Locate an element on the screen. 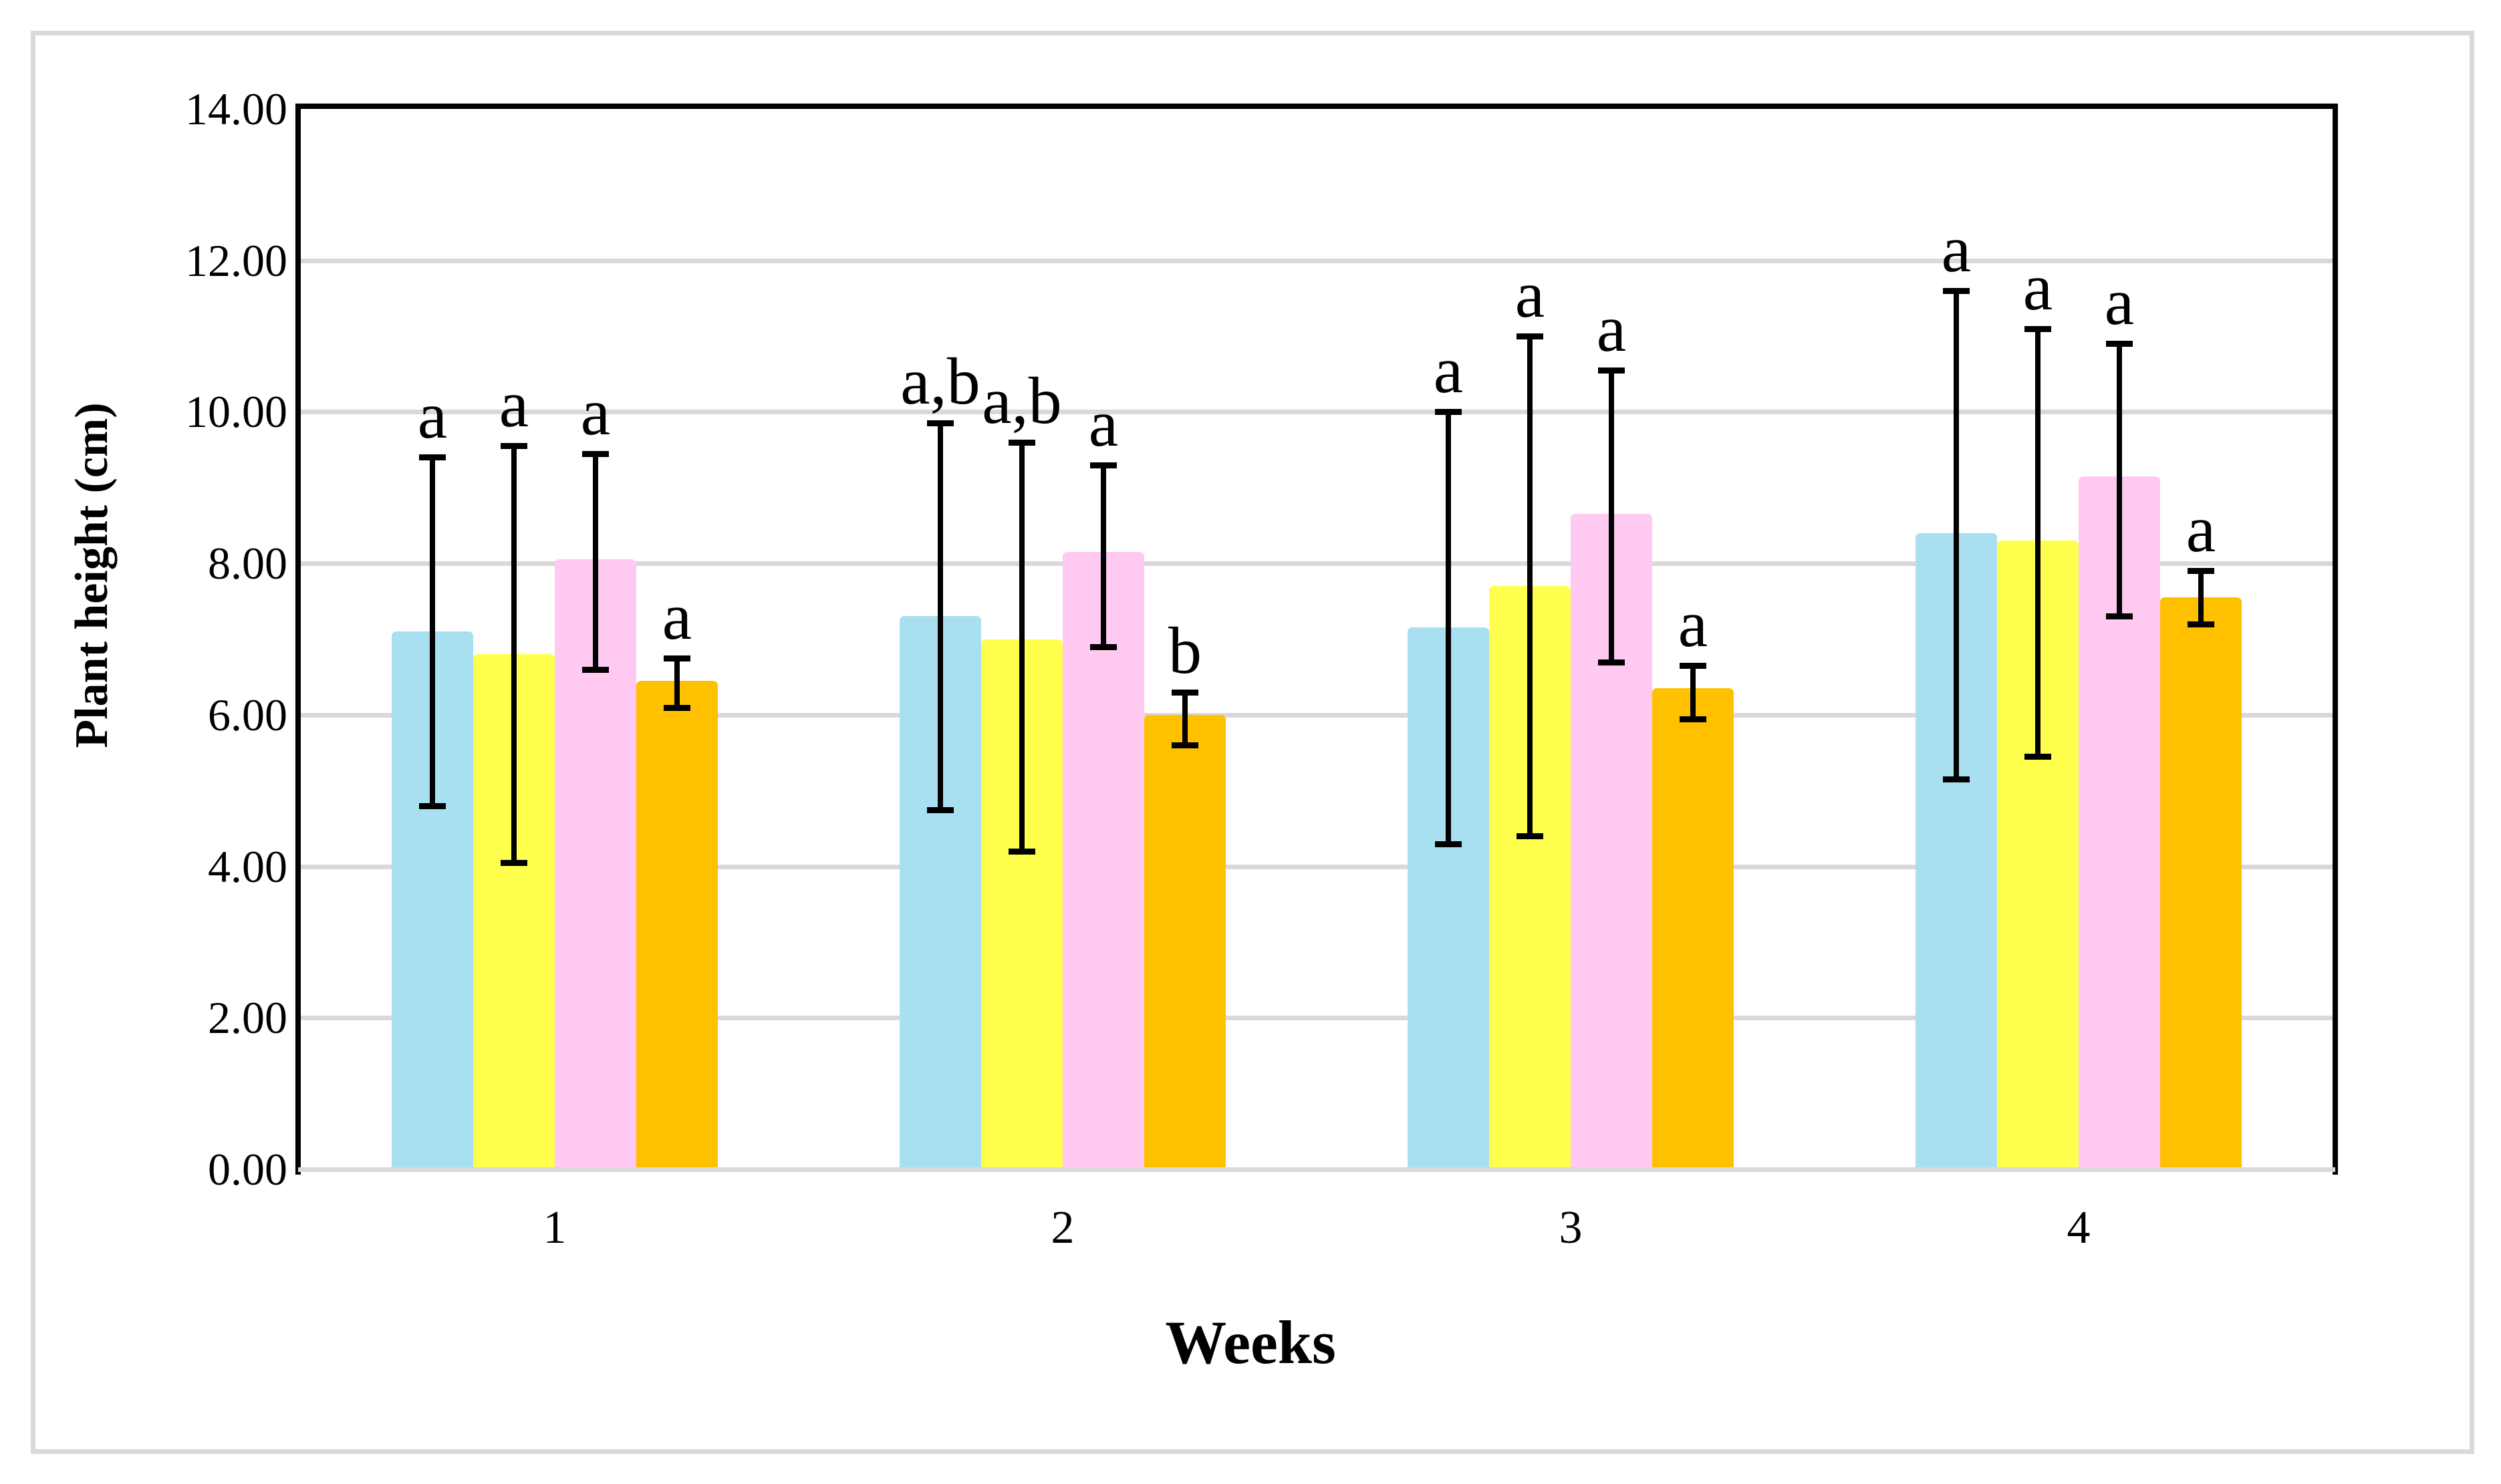 The width and height of the screenshot is (2501, 1484). bar-week2-treatment-4-orange is located at coordinates (1185, 941).